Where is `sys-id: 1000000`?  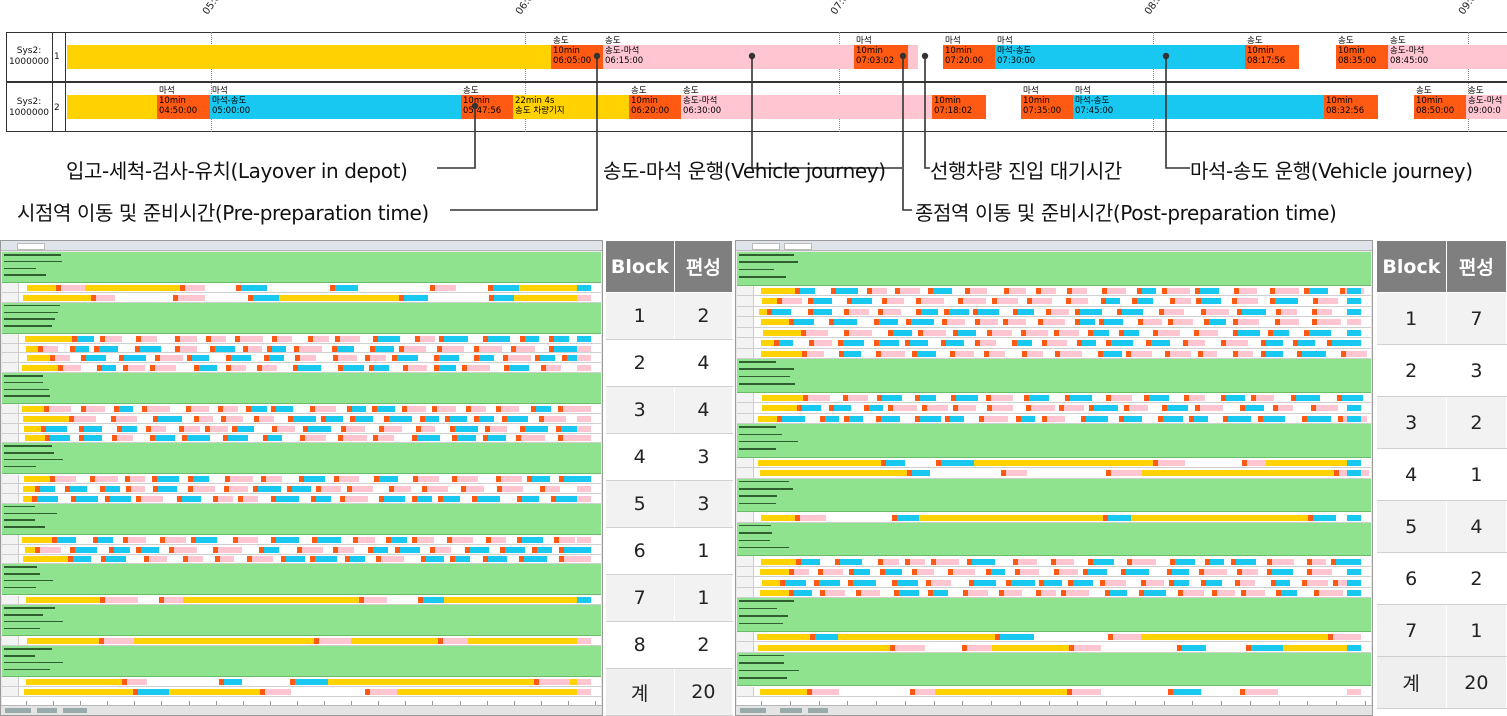
sys-id: 1000000 is located at coordinates (29, 62).